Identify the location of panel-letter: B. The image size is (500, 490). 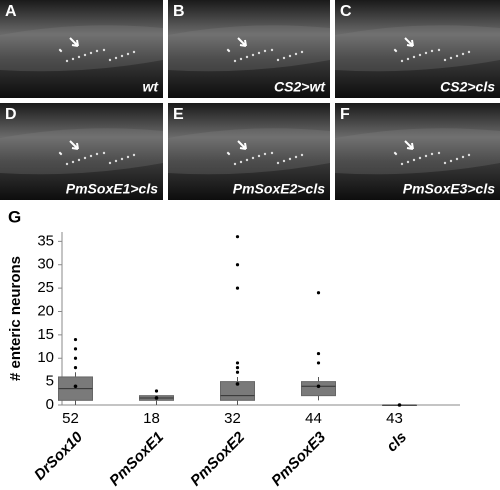
(179, 11).